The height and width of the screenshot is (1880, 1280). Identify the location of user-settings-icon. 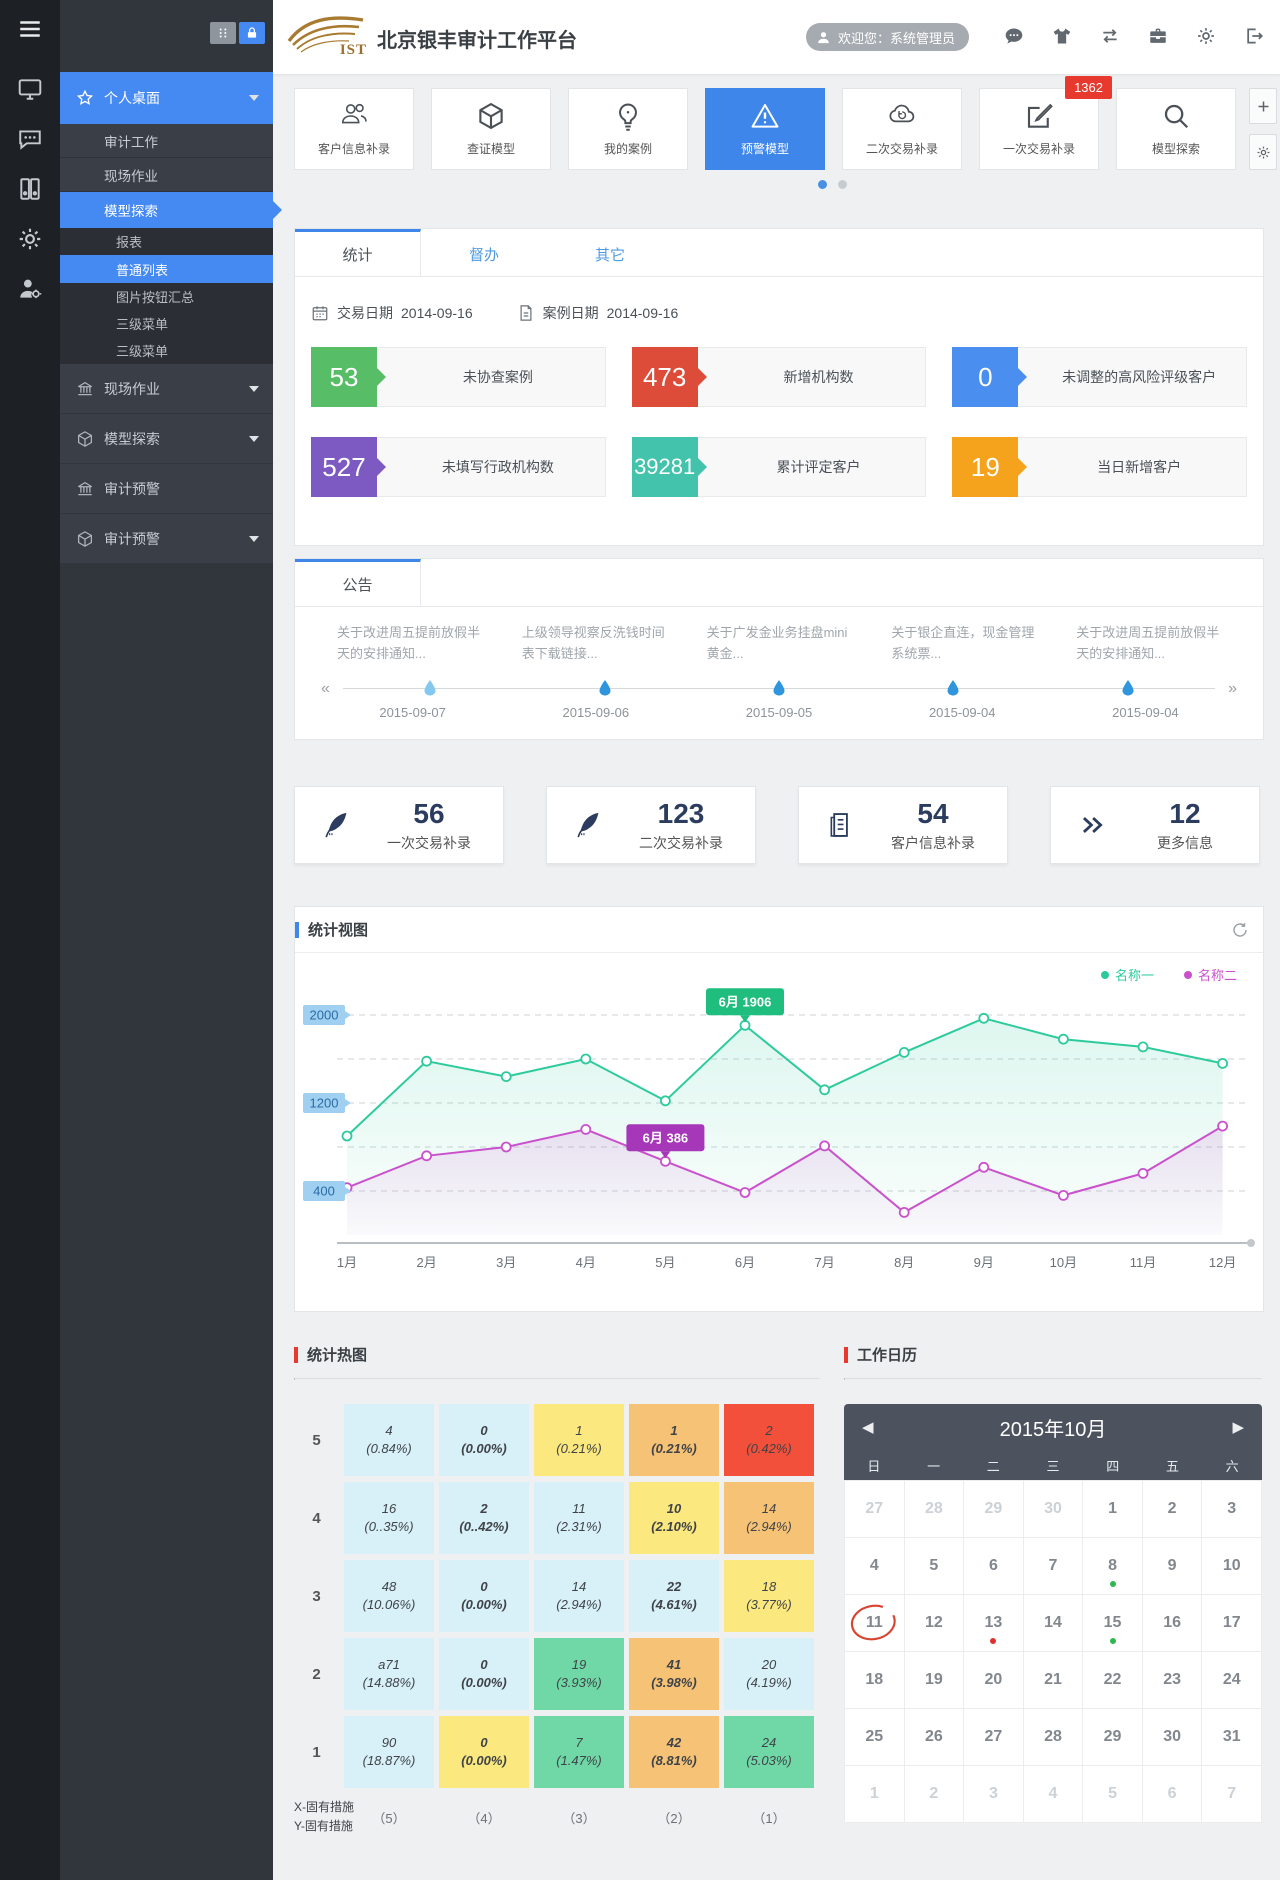
(30, 289).